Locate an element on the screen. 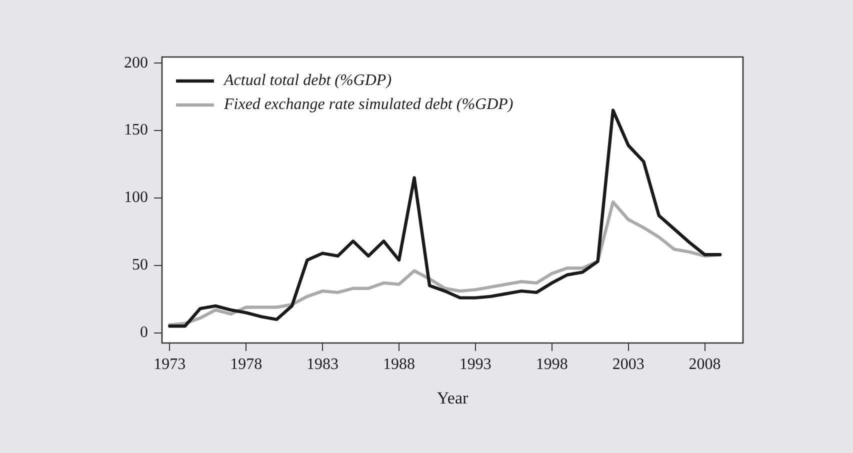 The width and height of the screenshot is (853, 453). y-tick-label: 150 is located at coordinates (136, 130).